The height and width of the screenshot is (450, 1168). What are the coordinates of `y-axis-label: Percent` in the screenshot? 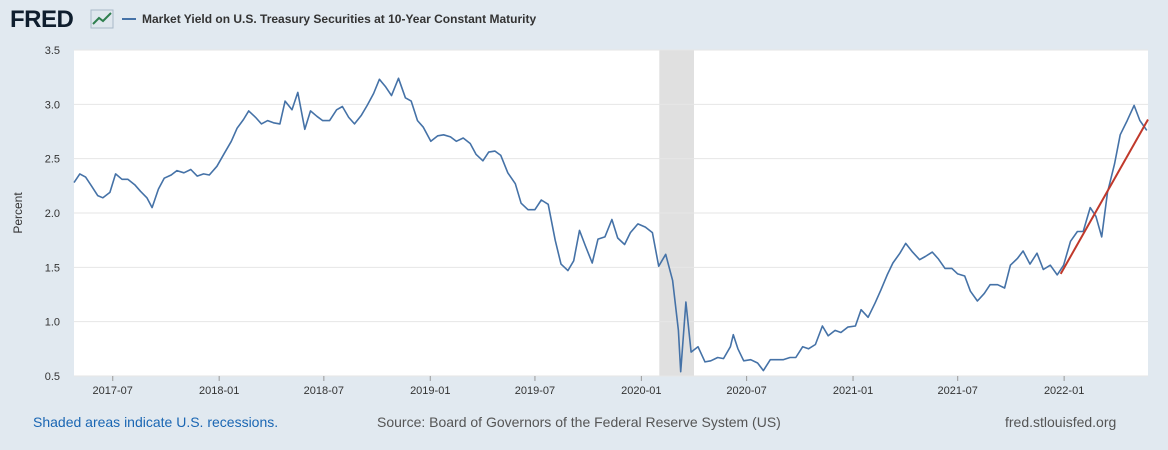 It's located at (18, 213).